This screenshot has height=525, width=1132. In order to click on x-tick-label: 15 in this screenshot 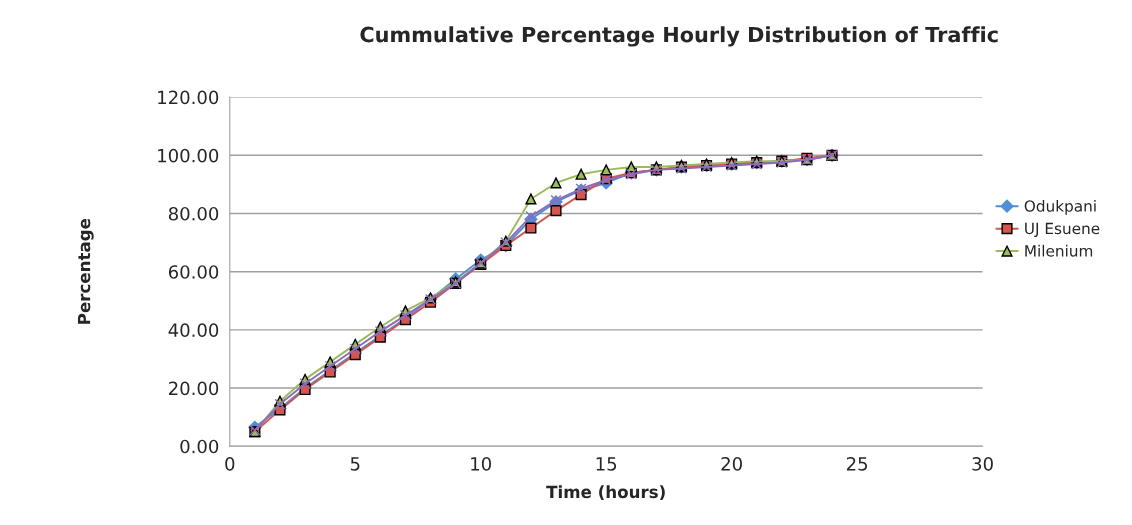, I will do `click(606, 464)`.